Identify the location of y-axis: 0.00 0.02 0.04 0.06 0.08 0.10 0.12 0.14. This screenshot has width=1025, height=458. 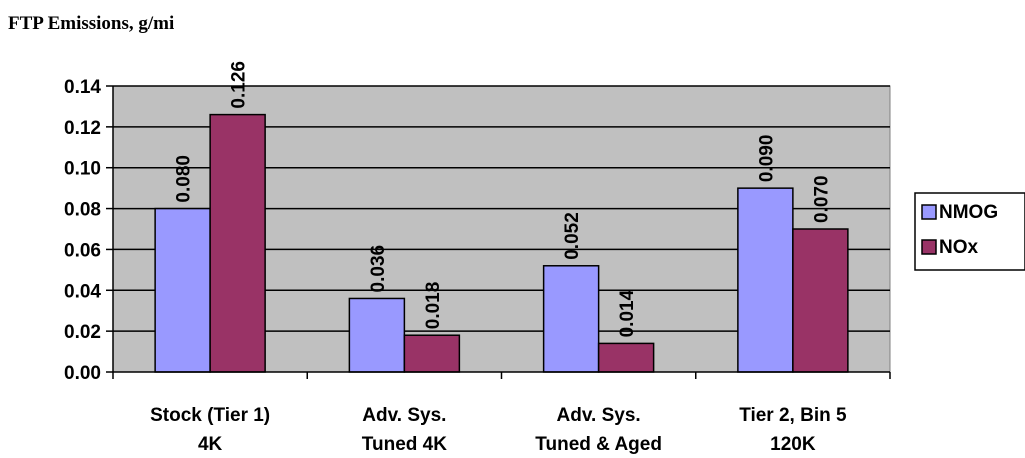
(89, 230).